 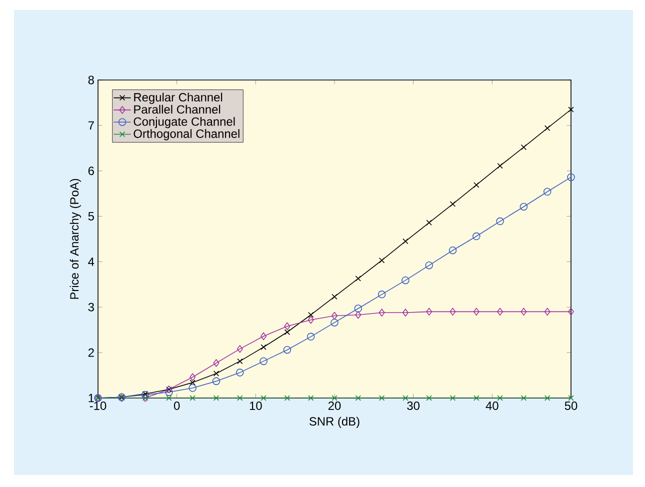 What do you see at coordinates (91, 125) in the screenshot?
I see `y-tick-label: 7` at bounding box center [91, 125].